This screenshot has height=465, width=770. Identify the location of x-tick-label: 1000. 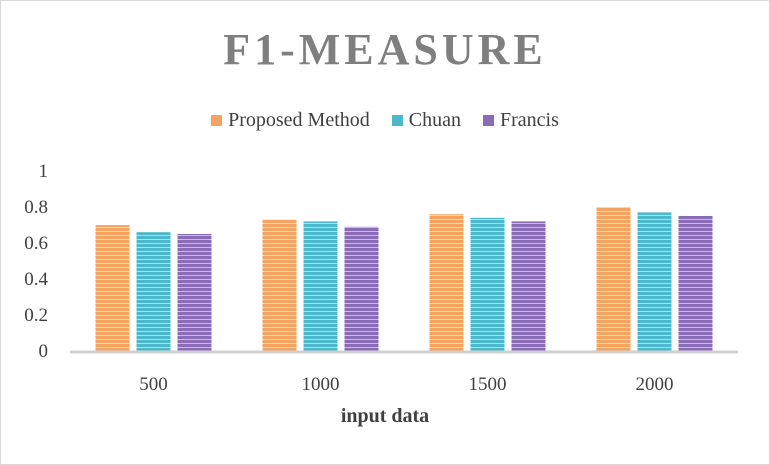
(321, 384).